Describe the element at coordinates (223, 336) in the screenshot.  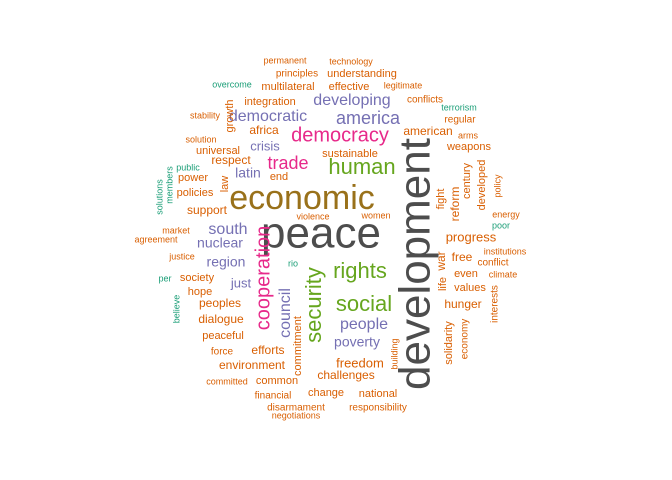
I see `word-peaceful: peaceful` at that location.